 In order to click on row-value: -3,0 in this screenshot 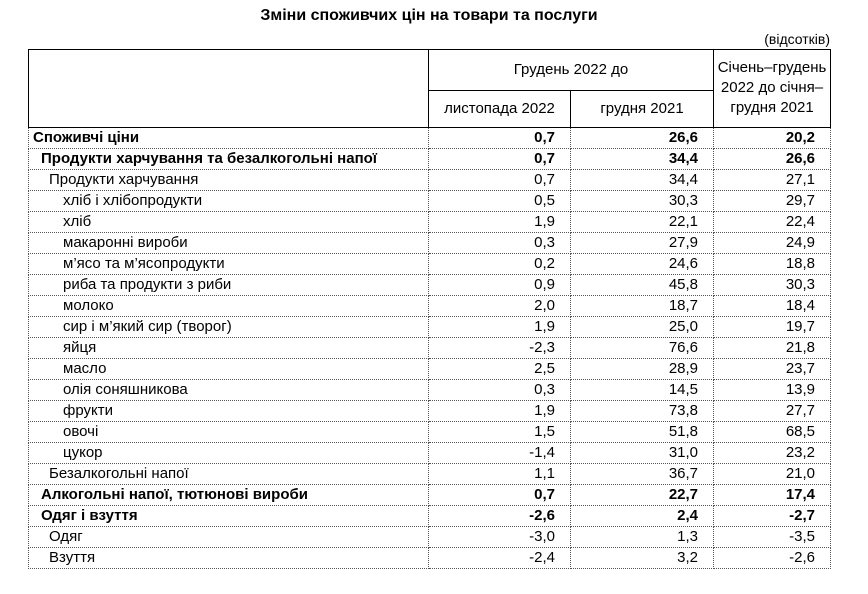, I will do `click(499, 536)`.